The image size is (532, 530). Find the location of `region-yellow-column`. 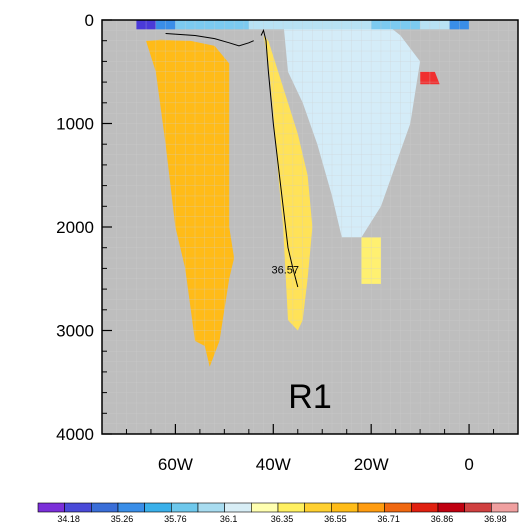

region-yellow-column is located at coordinates (288, 183).